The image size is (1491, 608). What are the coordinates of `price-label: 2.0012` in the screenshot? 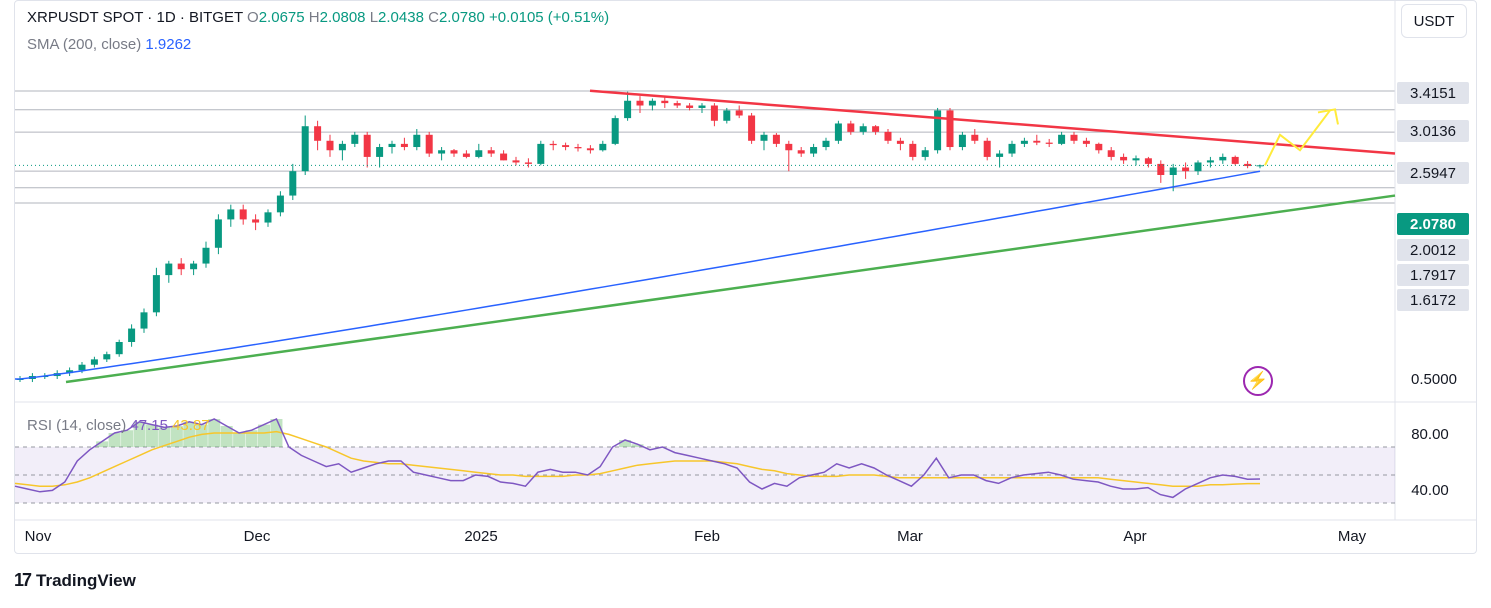 It's located at (1433, 250).